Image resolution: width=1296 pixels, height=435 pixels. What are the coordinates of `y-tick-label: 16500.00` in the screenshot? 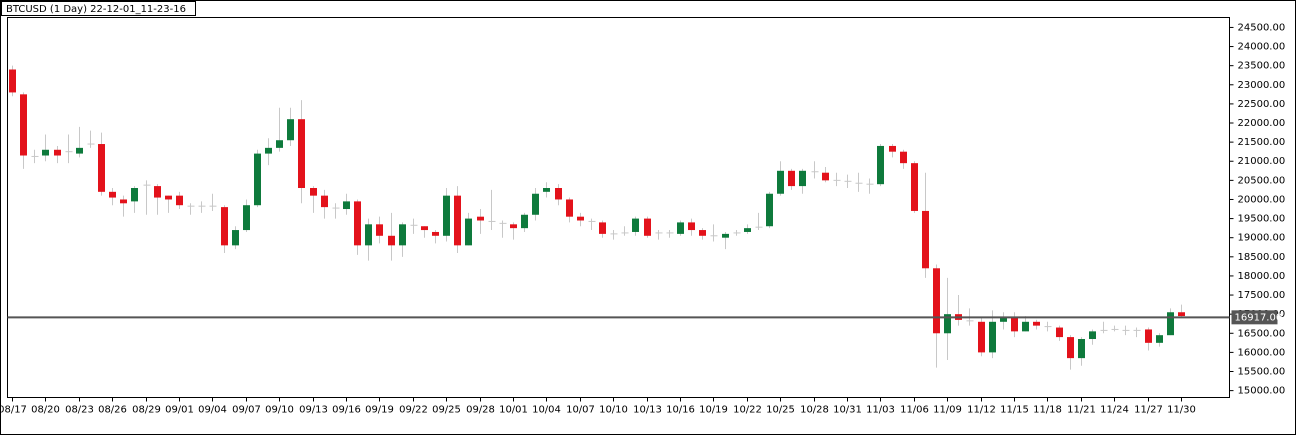 It's located at (1262, 333).